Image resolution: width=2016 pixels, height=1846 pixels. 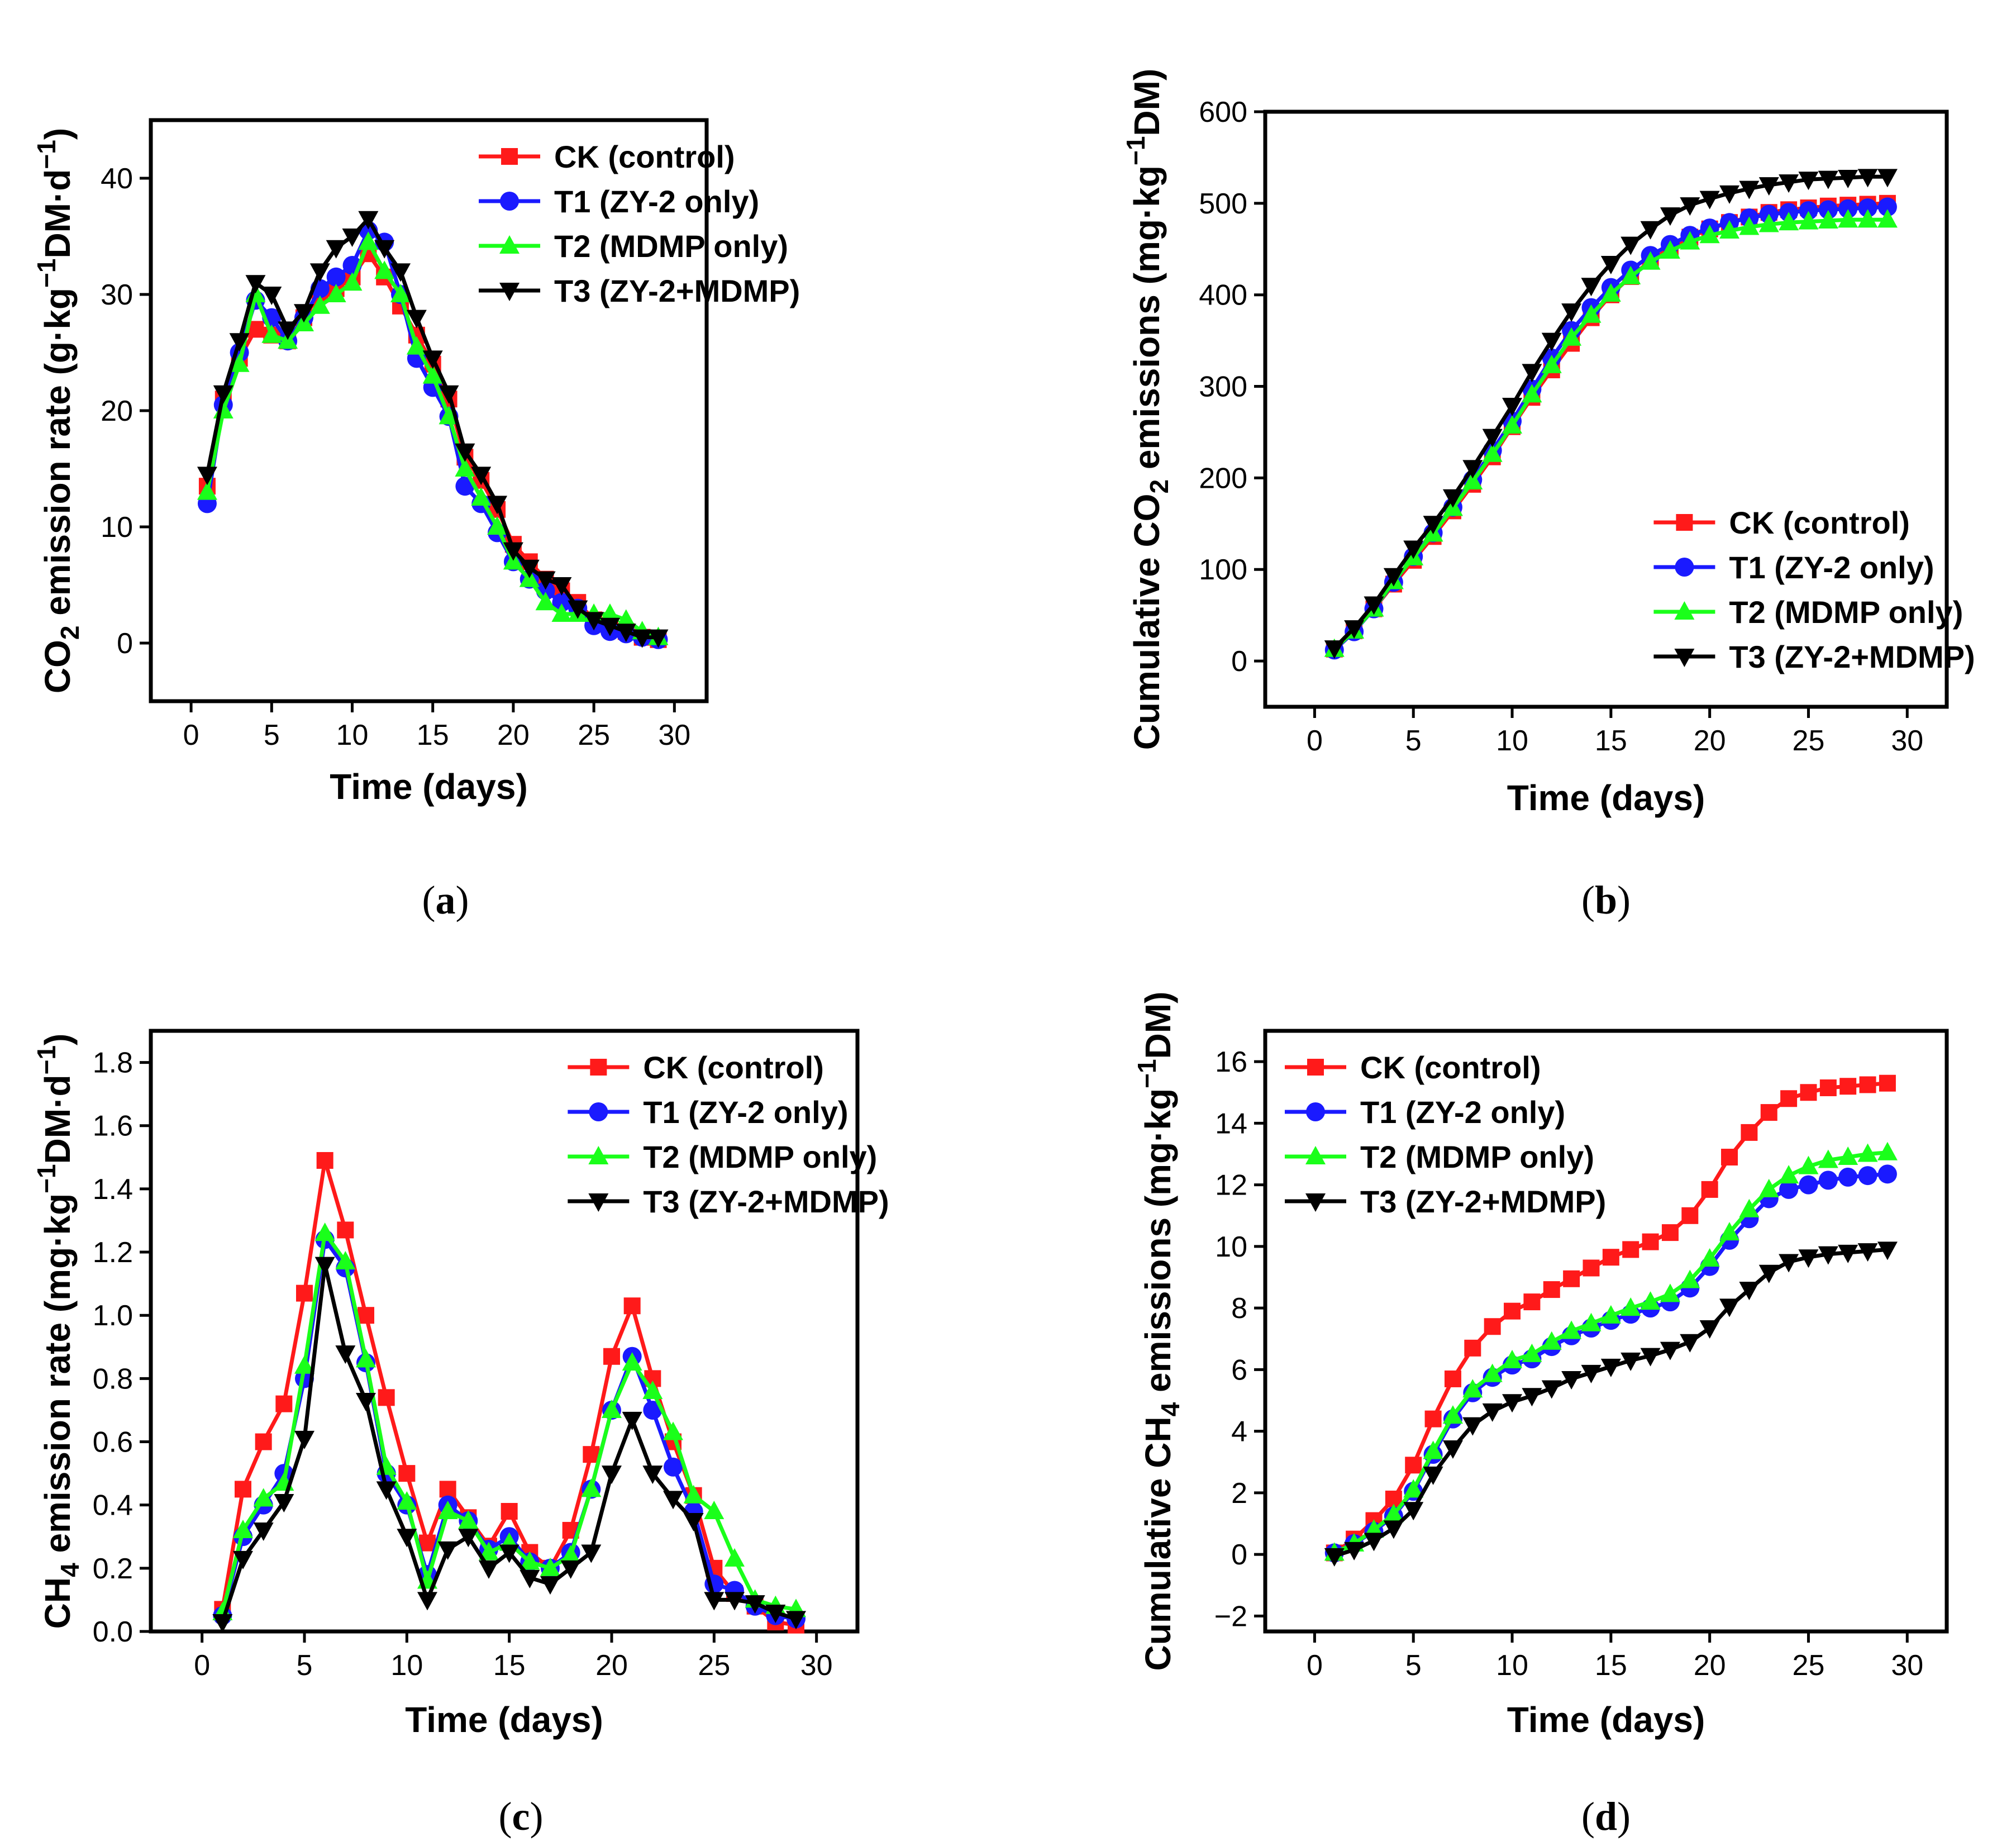 What do you see at coordinates (677, 290) in the screenshot?
I see `legend-label-T3: T3 (ZY-2+MDMP)` at bounding box center [677, 290].